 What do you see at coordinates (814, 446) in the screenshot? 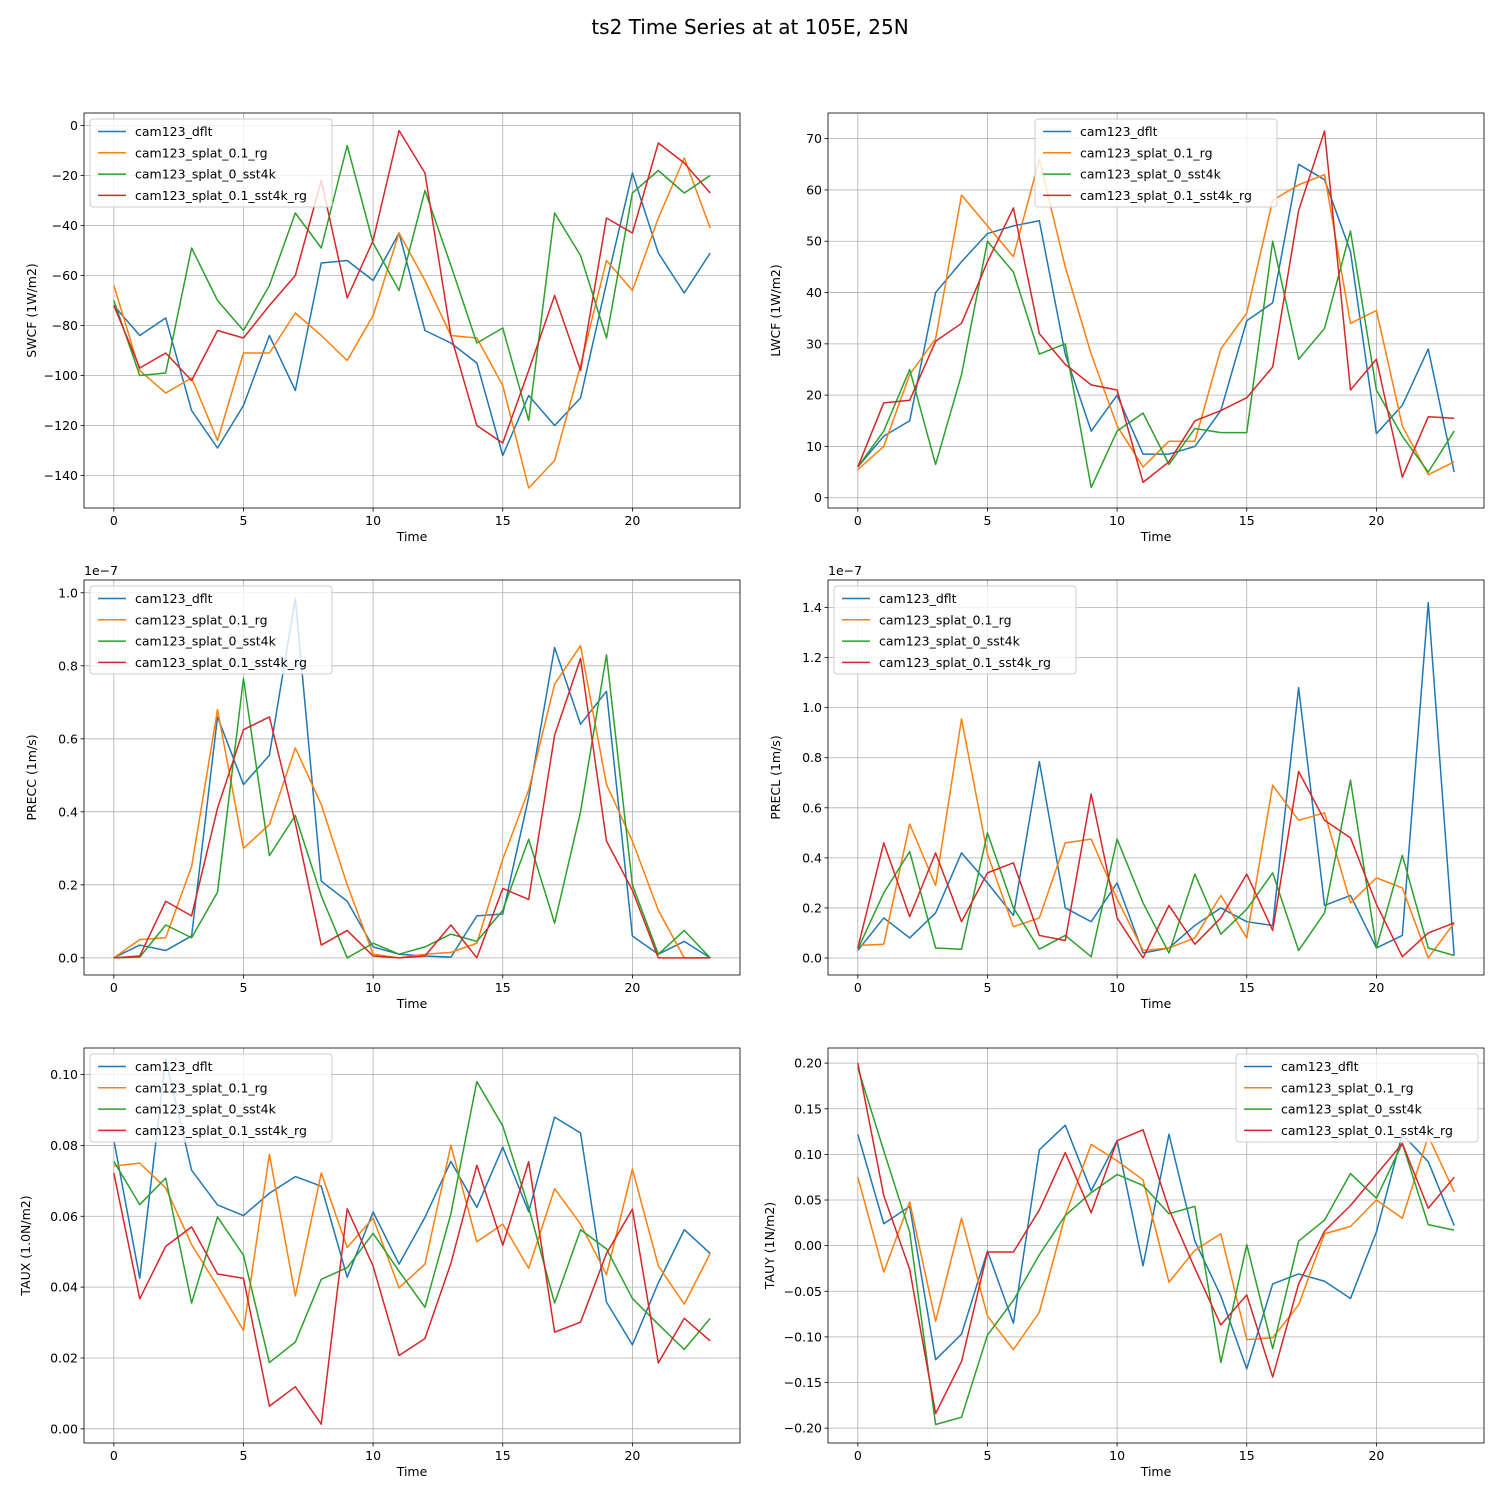
I see `y-tick-label: 10` at bounding box center [814, 446].